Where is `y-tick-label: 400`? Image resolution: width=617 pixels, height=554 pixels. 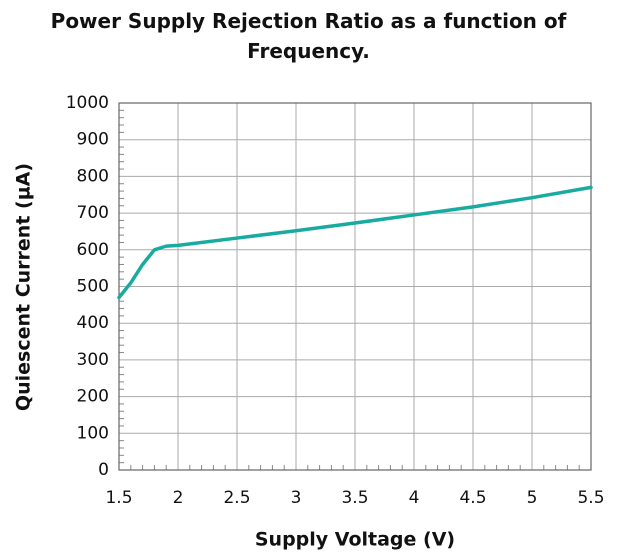
y-tick-label: 400 is located at coordinates (93, 323).